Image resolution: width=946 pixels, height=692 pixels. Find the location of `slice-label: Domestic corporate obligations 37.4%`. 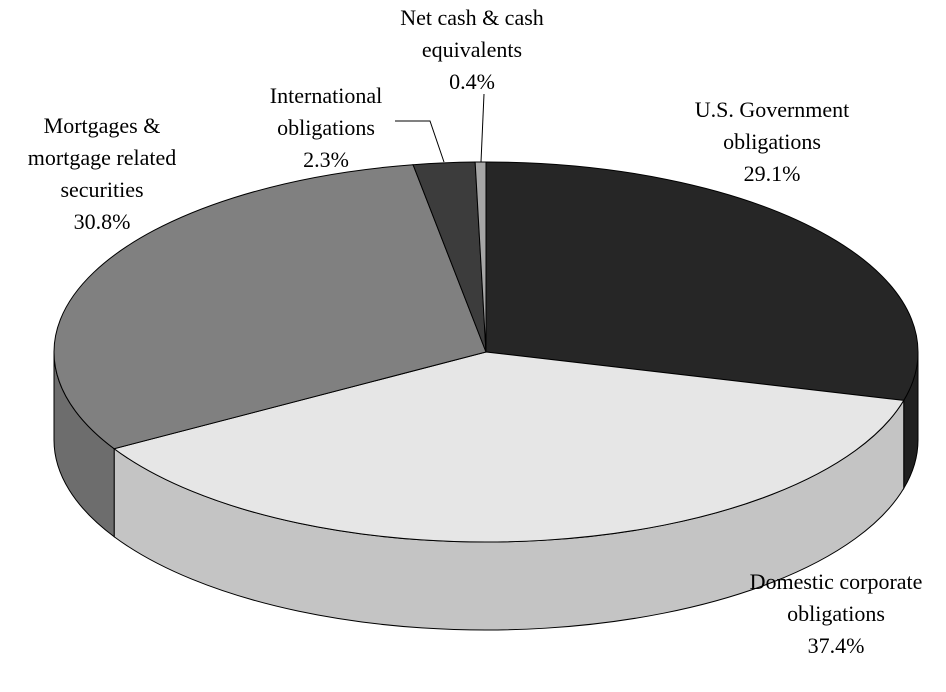

slice-label: Domestic corporate obligations 37.4% is located at coordinates (836, 614).